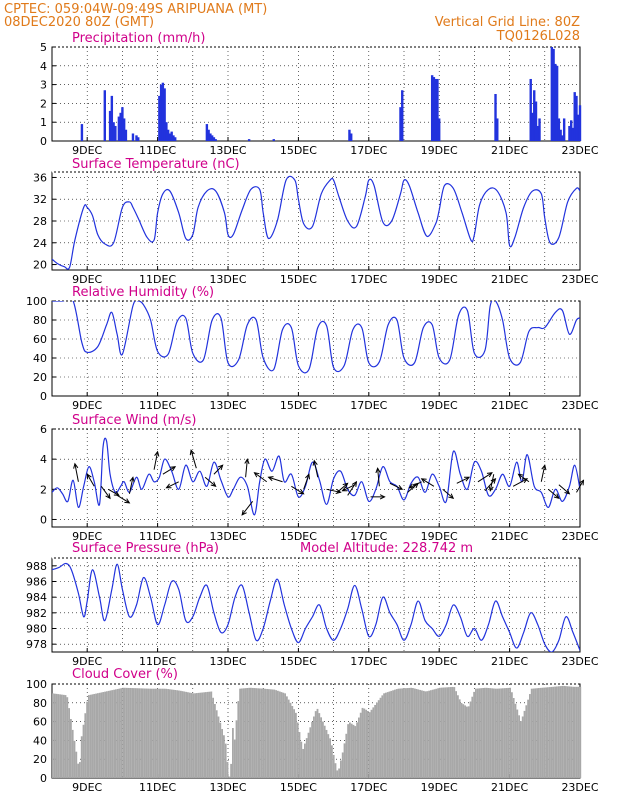 Image resolution: width=618 pixels, height=800 pixels. I want to click on temperature-xtick-label: 23DEC, so click(579, 279).